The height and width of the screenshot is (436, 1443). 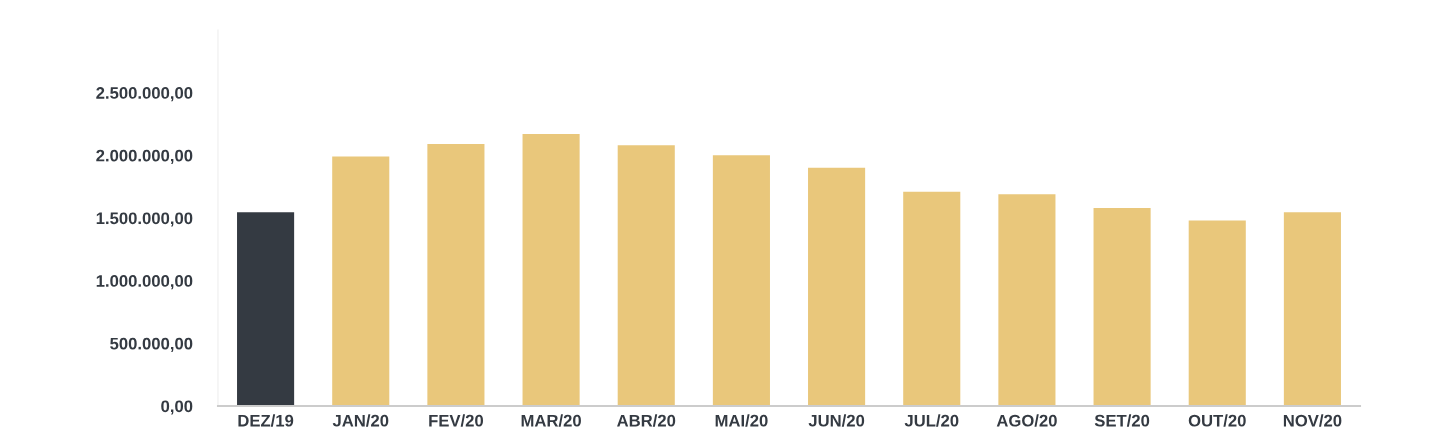 What do you see at coordinates (456, 420) in the screenshot?
I see `x-tick-label: FEV/20` at bounding box center [456, 420].